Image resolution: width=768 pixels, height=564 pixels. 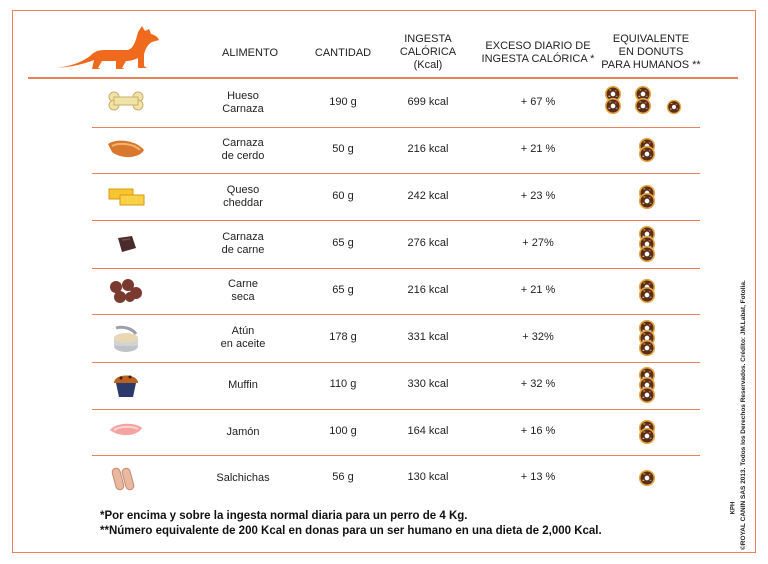 I want to click on dog-silhouette-icon, so click(x=107, y=47).